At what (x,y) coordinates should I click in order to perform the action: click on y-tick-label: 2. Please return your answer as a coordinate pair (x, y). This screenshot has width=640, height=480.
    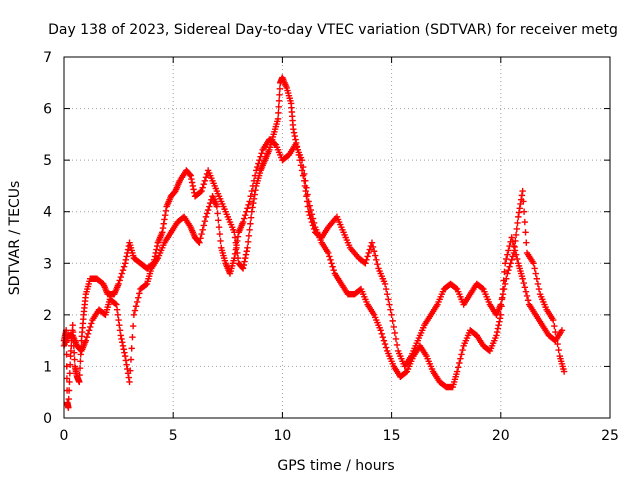
    Looking at the image, I should click on (47, 316).